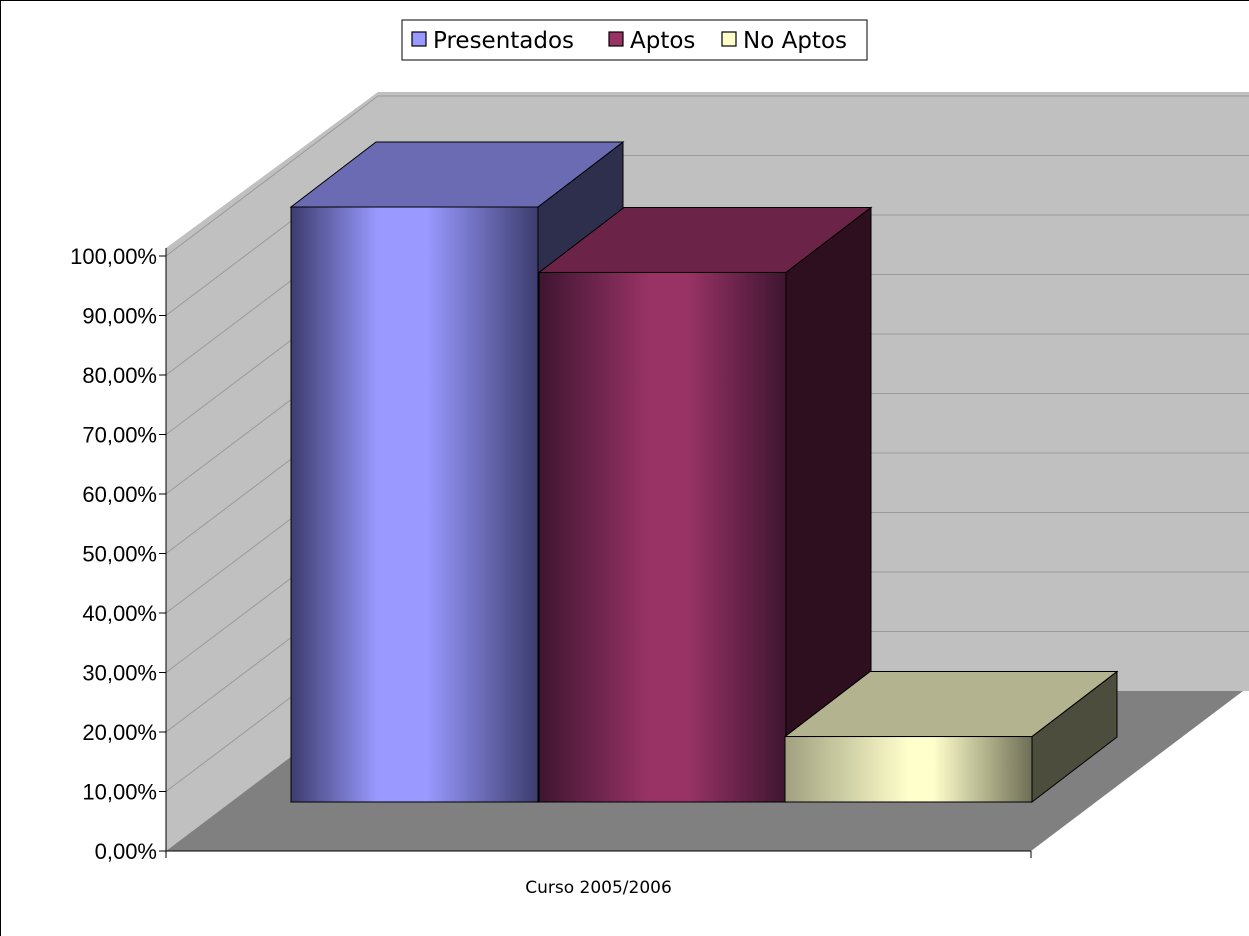 This screenshot has width=1249, height=936. I want to click on legend-box, so click(634, 40).